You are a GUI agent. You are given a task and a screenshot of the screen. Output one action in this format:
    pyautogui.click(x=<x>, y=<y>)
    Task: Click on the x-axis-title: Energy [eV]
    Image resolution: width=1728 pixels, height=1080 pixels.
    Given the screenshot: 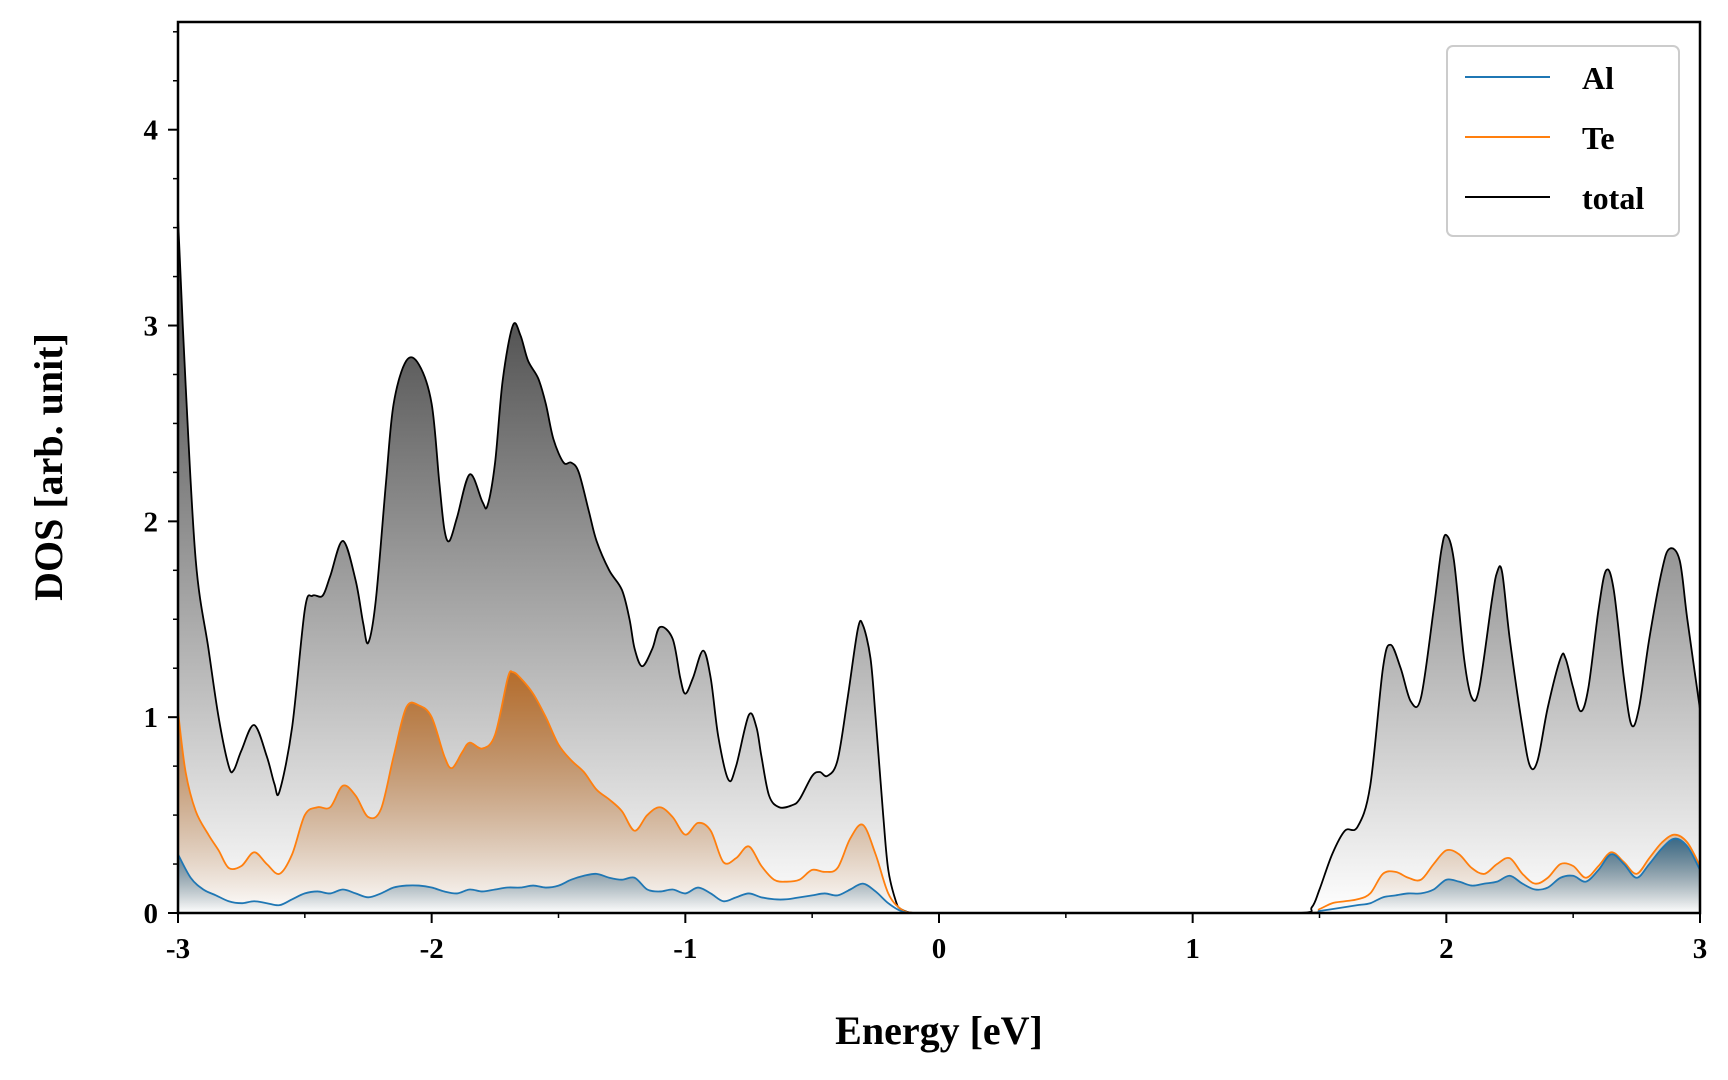 What is the action you would take?
    pyautogui.click(x=939, y=1030)
    